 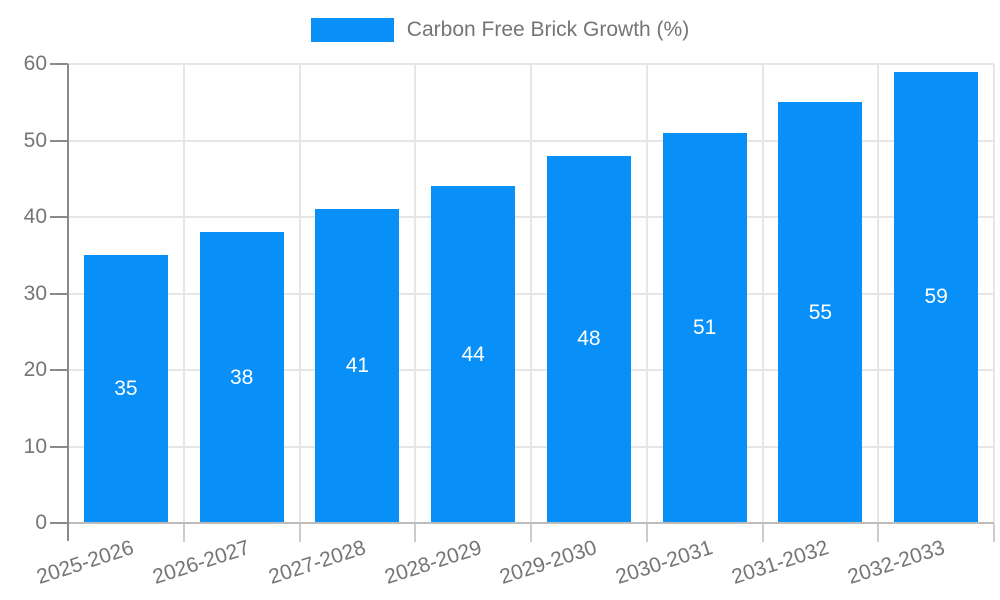 I want to click on x-tick-label: 2029-2030, so click(x=548, y=562).